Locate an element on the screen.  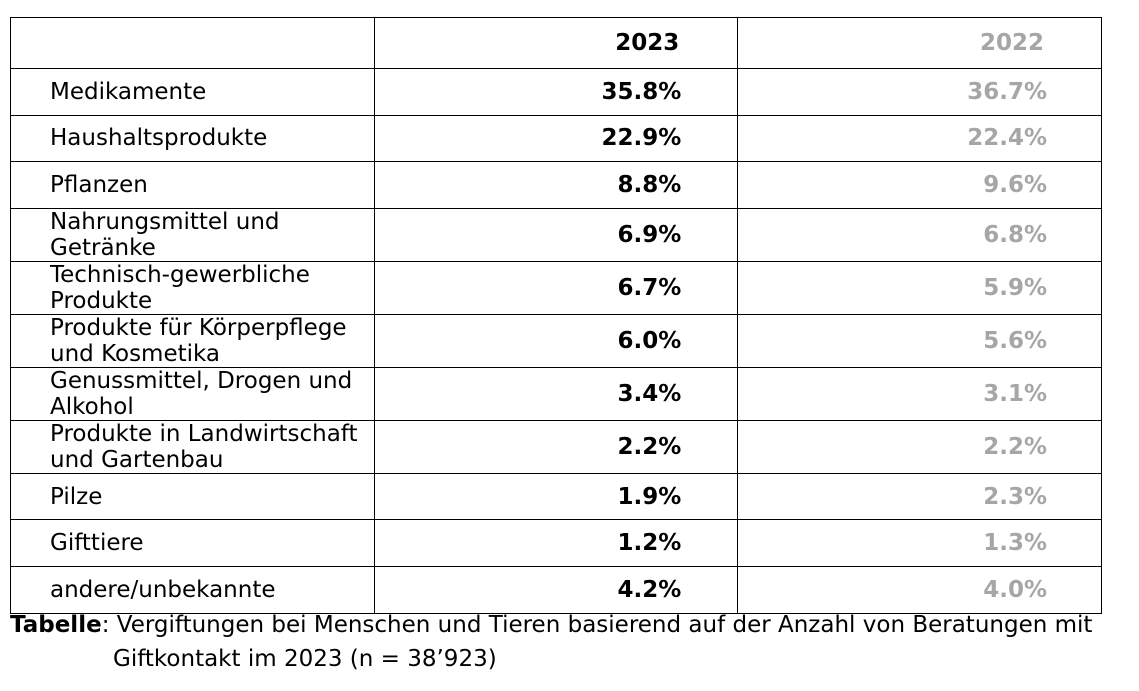
row-label: Haushaltsprodukte is located at coordinates (192, 138).